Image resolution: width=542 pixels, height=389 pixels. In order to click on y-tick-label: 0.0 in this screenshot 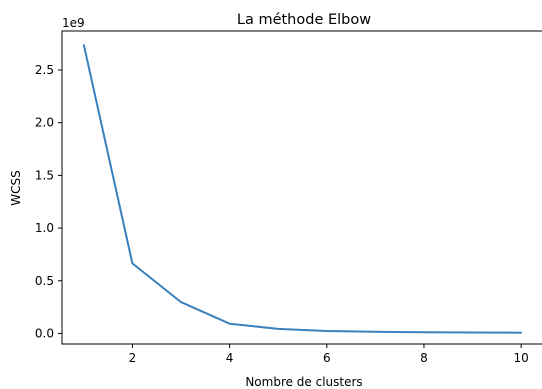, I will do `click(44, 333)`.